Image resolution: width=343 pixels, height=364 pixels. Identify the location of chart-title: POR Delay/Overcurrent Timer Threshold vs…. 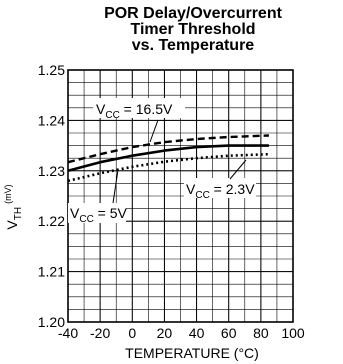
(193, 30).